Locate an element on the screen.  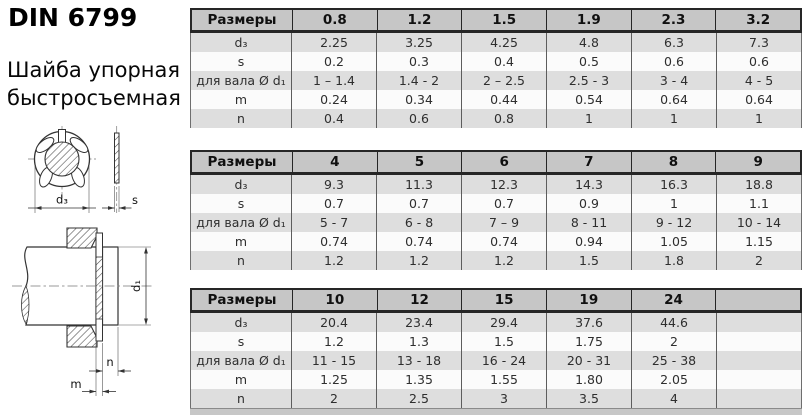
spec-value: 0.2 is located at coordinates (333, 61).